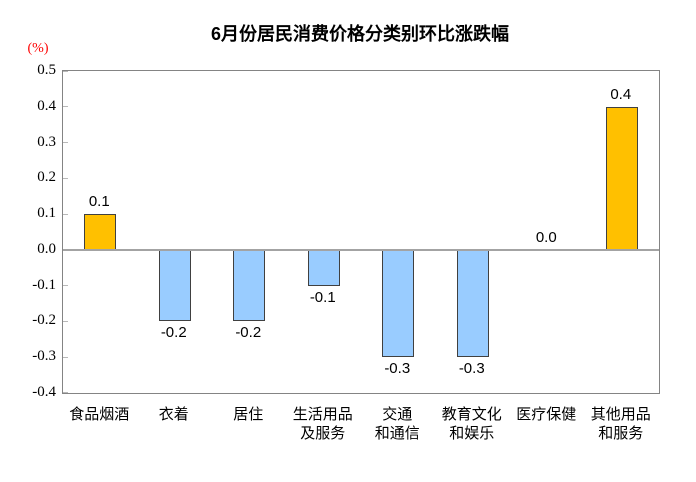 The height and width of the screenshot is (482, 696). Describe the element at coordinates (361, 249) in the screenshot. I see `zero-axis-line` at that location.